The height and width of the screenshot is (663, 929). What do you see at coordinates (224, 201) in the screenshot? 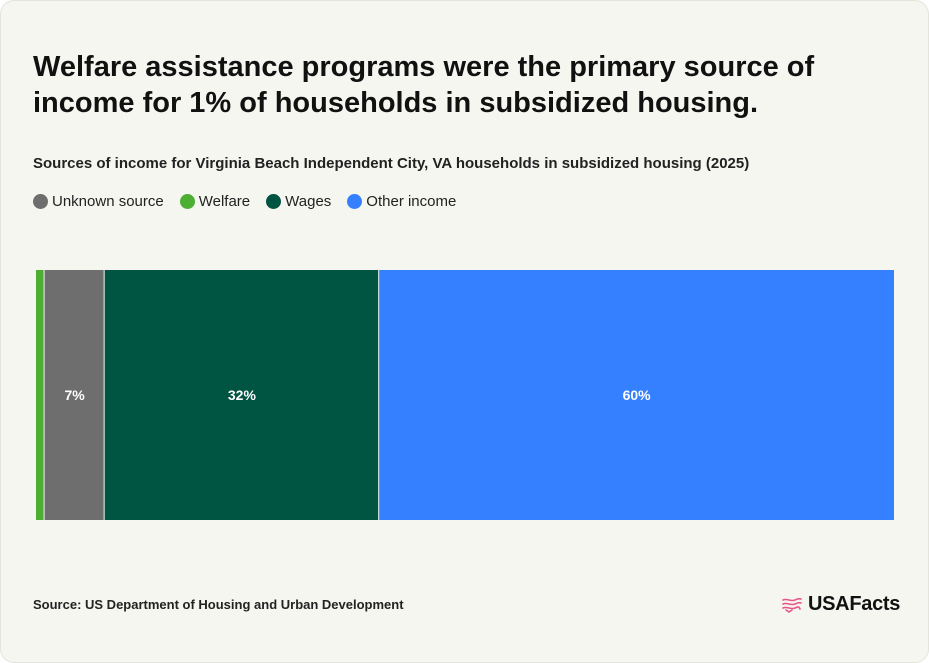
I see `legend-label-welfare: Welfare` at bounding box center [224, 201].